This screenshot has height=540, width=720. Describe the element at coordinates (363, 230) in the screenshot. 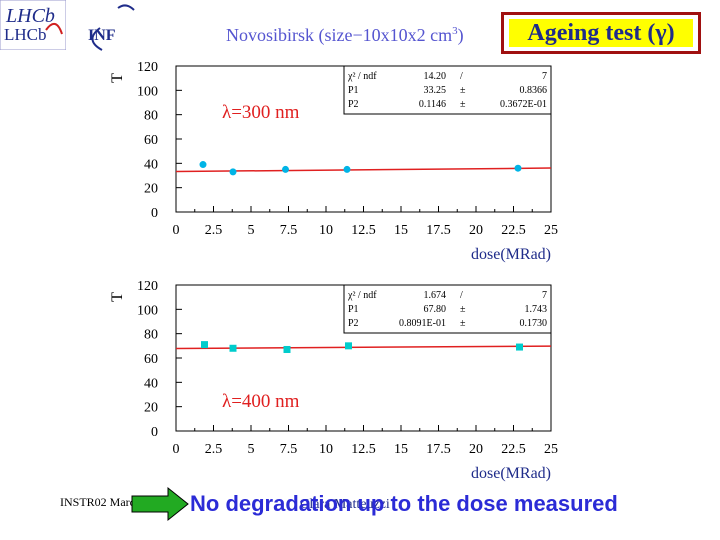

I see `x-tick-label-1: 12.5` at that location.